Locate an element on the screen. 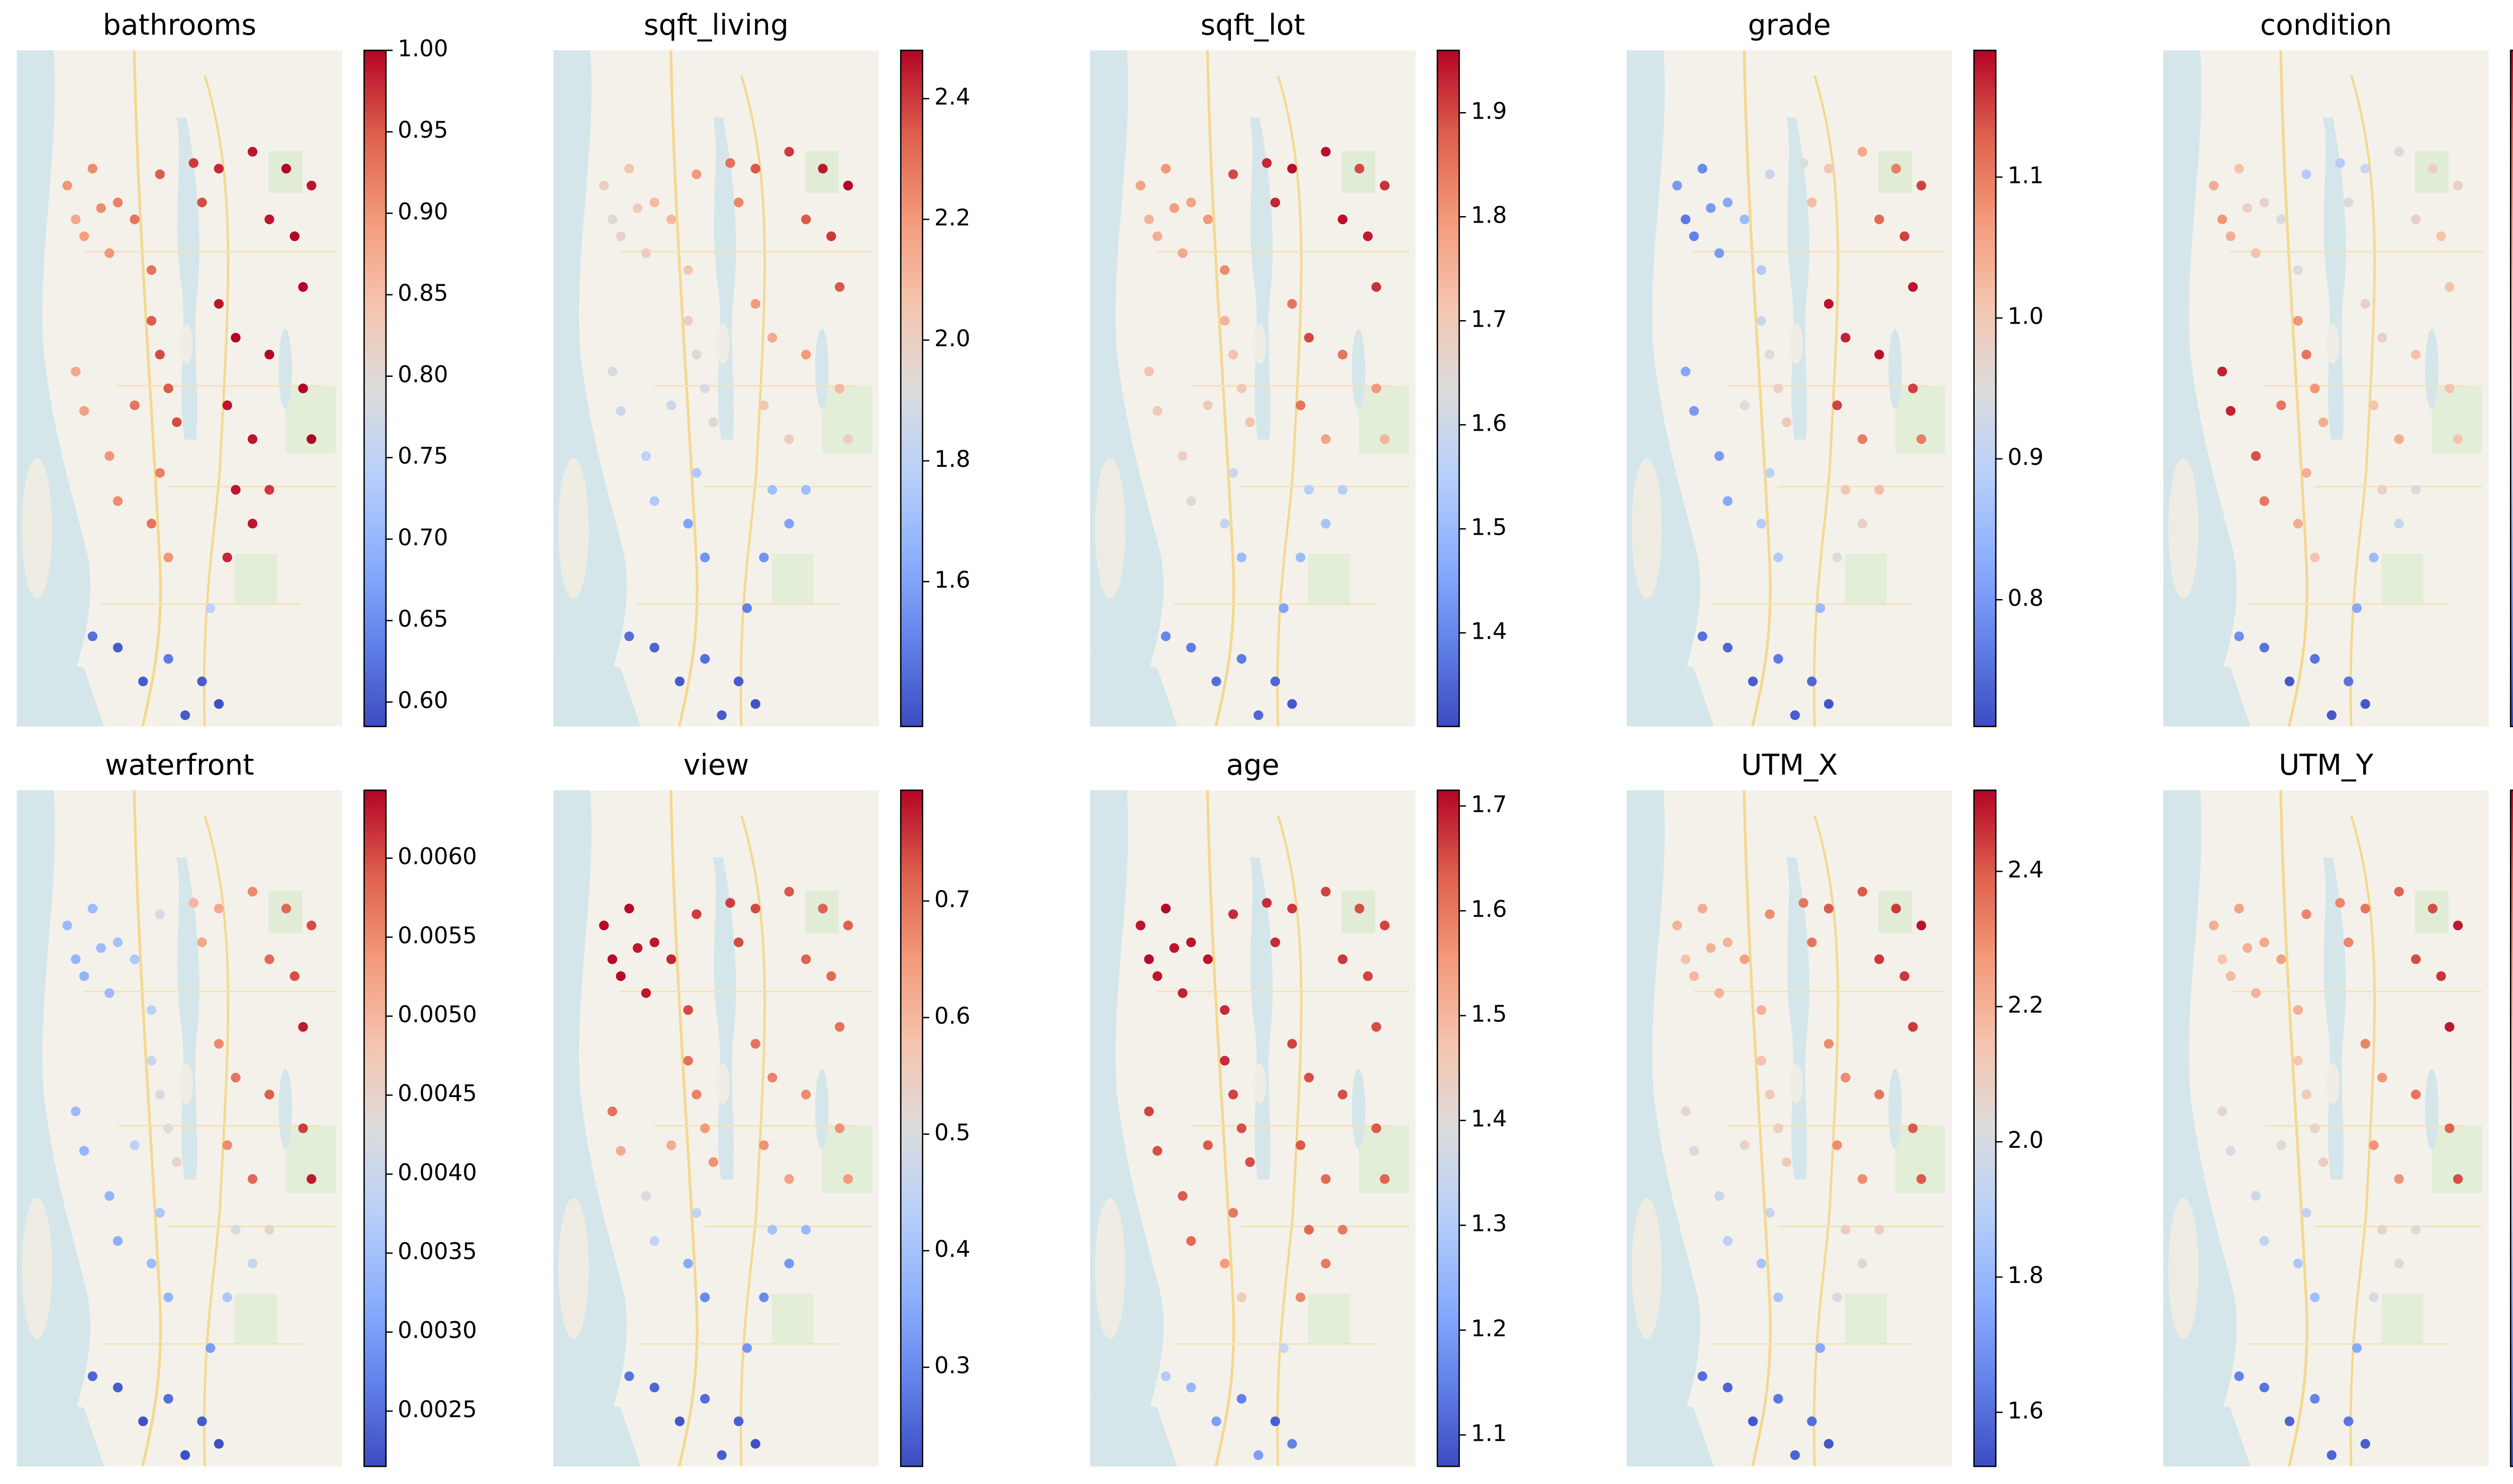 The height and width of the screenshot is (1484, 2513). colorbar-tick-label: 2.4 is located at coordinates (2026, 870).